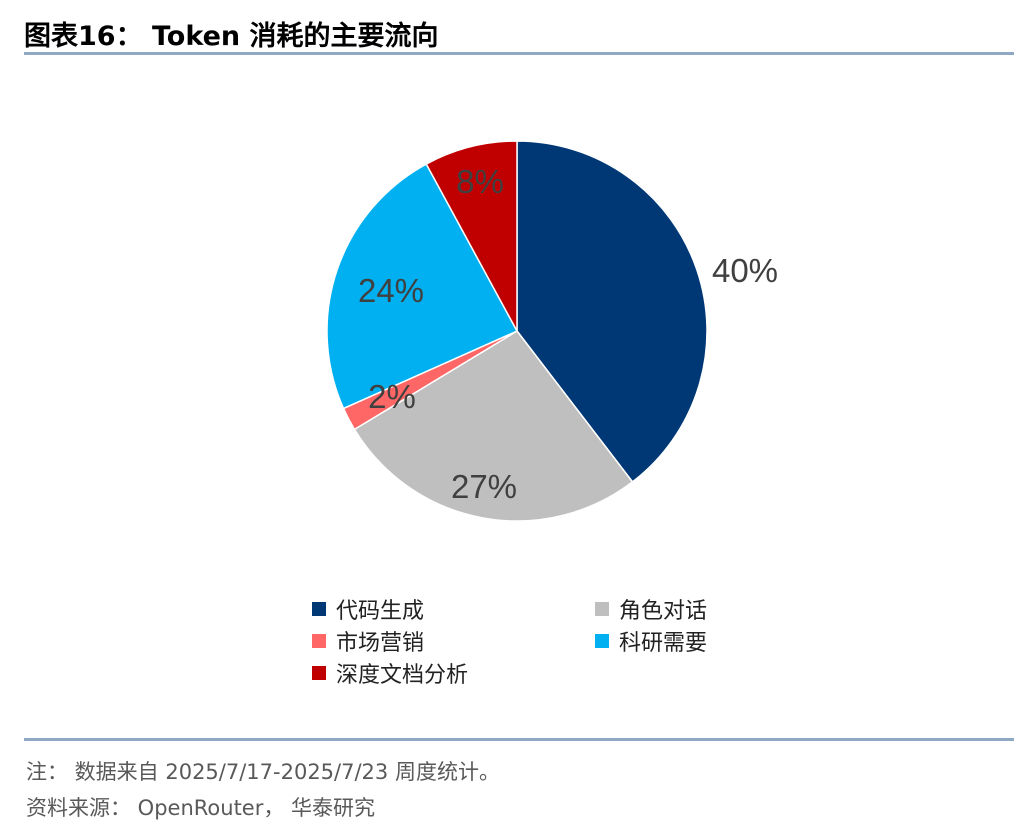 This screenshot has width=1036, height=828. I want to click on legend-item: 科研需要, so click(651, 641).